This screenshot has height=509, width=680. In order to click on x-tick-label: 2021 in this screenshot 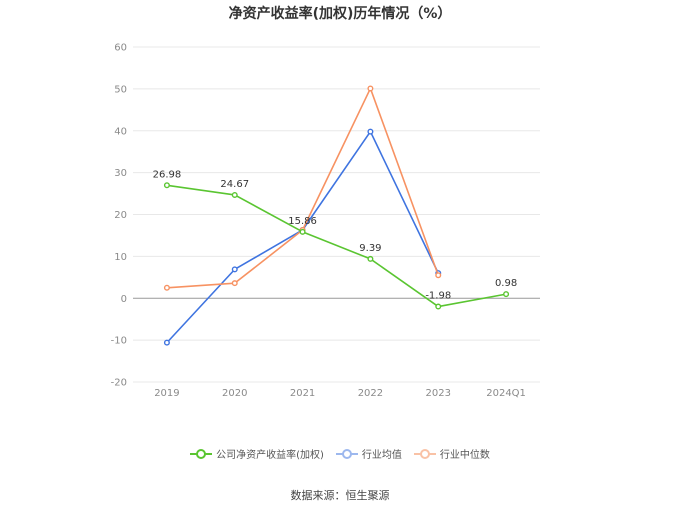, I will do `click(302, 393)`.